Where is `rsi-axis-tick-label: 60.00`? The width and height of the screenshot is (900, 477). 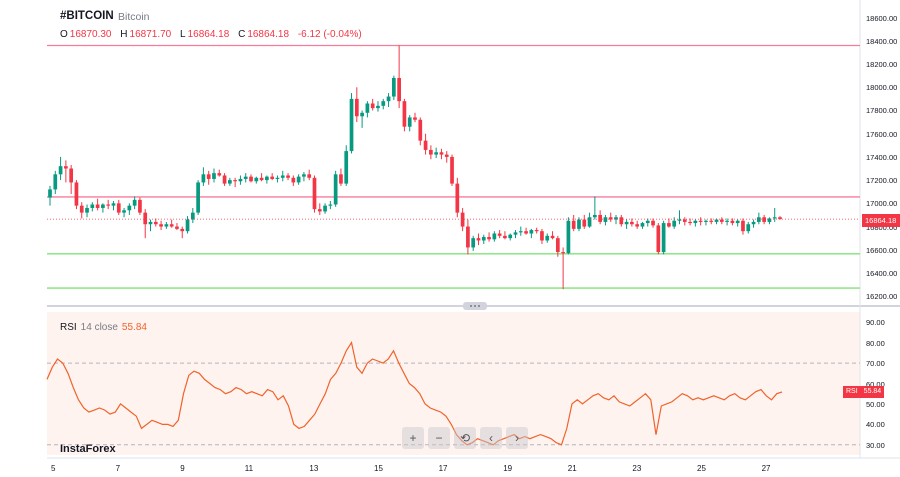
rsi-axis-tick-label: 60.00 is located at coordinates (875, 384).